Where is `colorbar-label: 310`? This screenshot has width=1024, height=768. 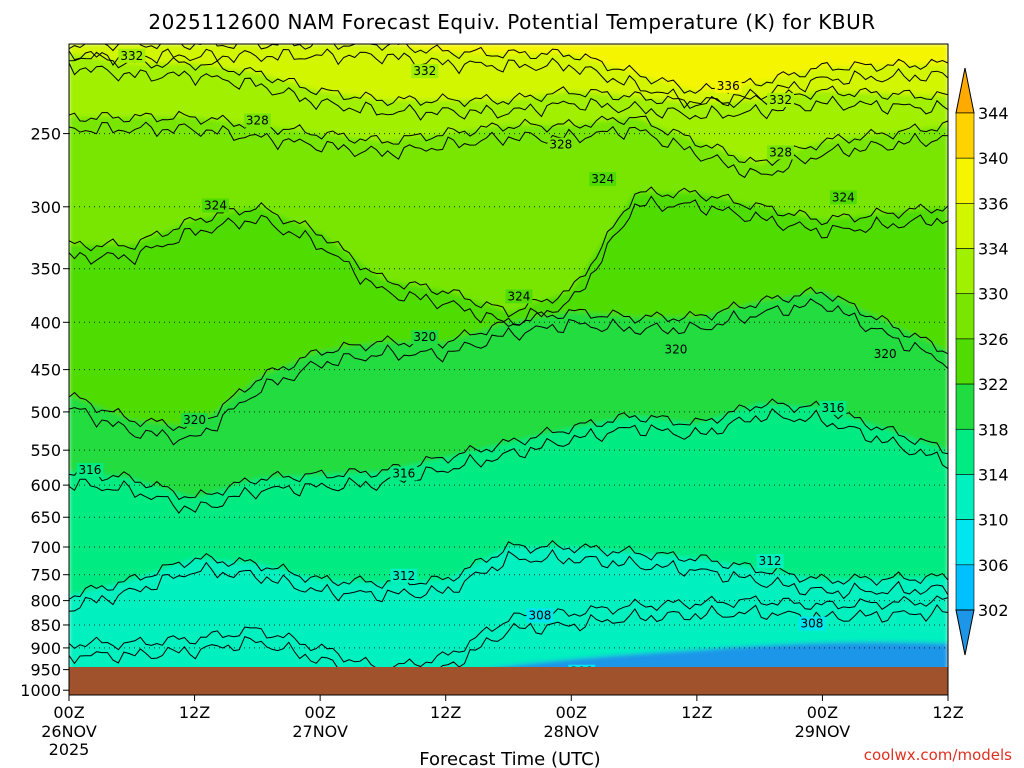 colorbar-label: 310 is located at coordinates (993, 520).